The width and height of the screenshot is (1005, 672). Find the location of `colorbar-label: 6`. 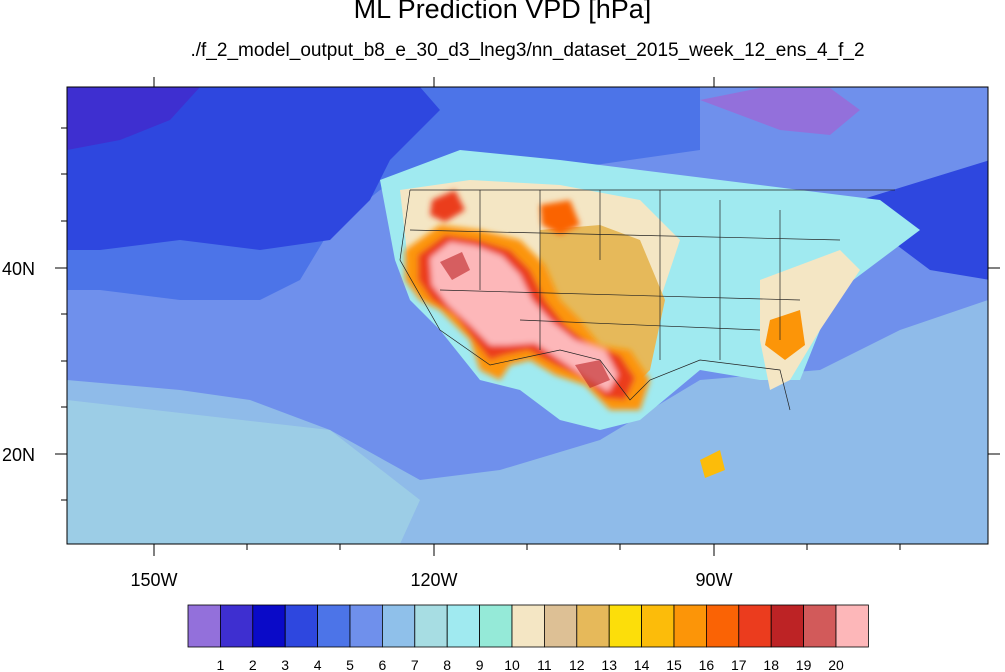

colorbar-label: 6 is located at coordinates (383, 664).